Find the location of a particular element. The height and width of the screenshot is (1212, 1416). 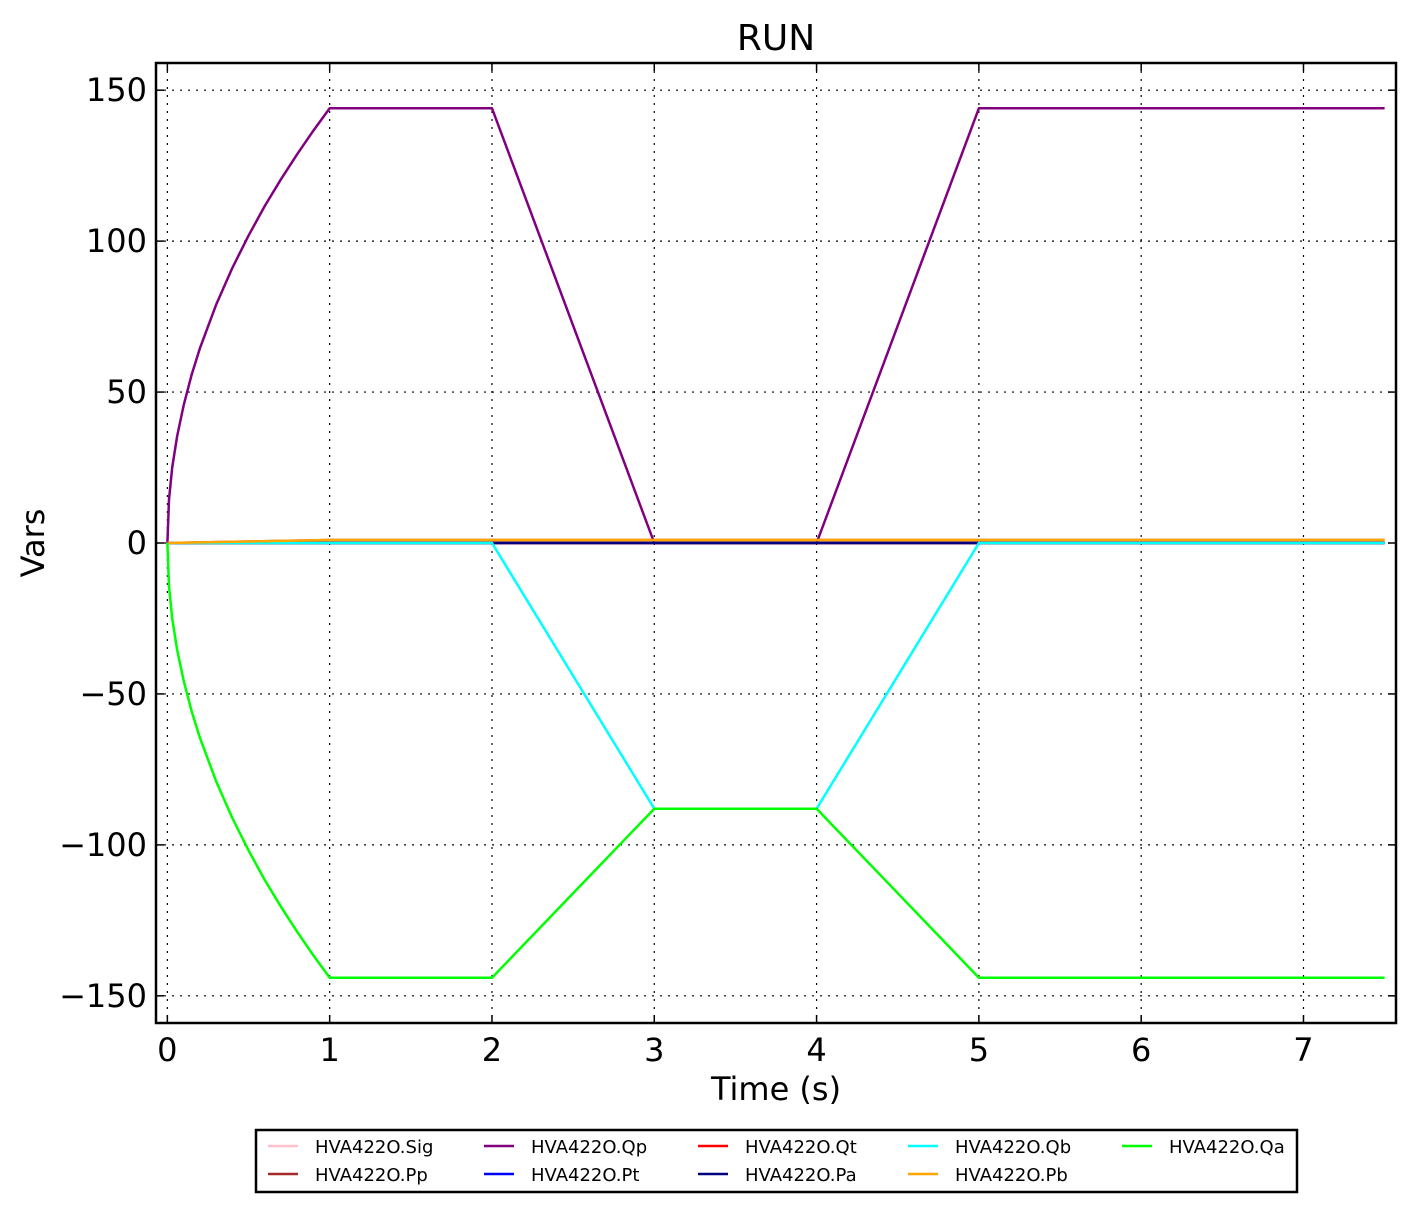

y-tick-label: −100 is located at coordinates (103, 845).